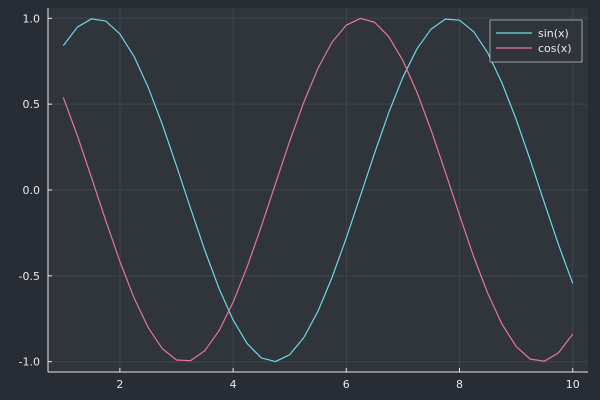 The width and height of the screenshot is (600, 400). What do you see at coordinates (555, 48) in the screenshot?
I see `legend-label: cos(x)` at bounding box center [555, 48].